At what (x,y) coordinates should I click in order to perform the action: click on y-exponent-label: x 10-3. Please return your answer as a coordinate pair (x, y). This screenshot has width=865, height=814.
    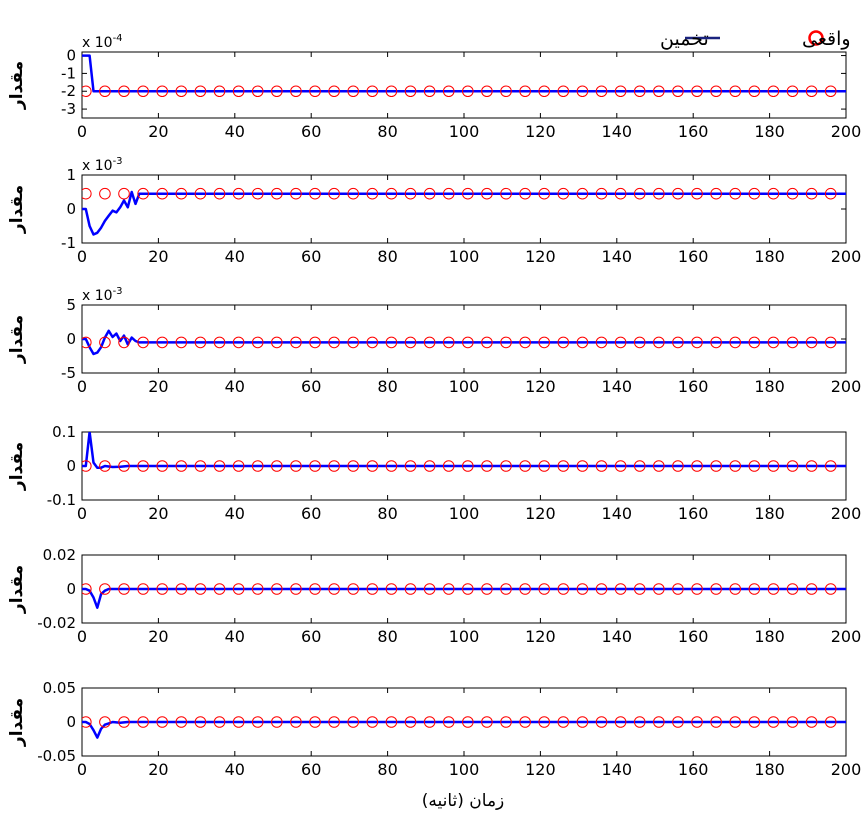
    Looking at the image, I should click on (102, 295).